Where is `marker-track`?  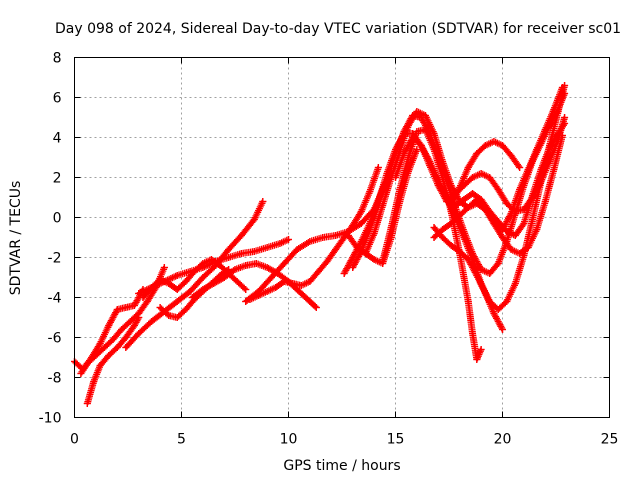
marker-track is located at coordinates (109, 329).